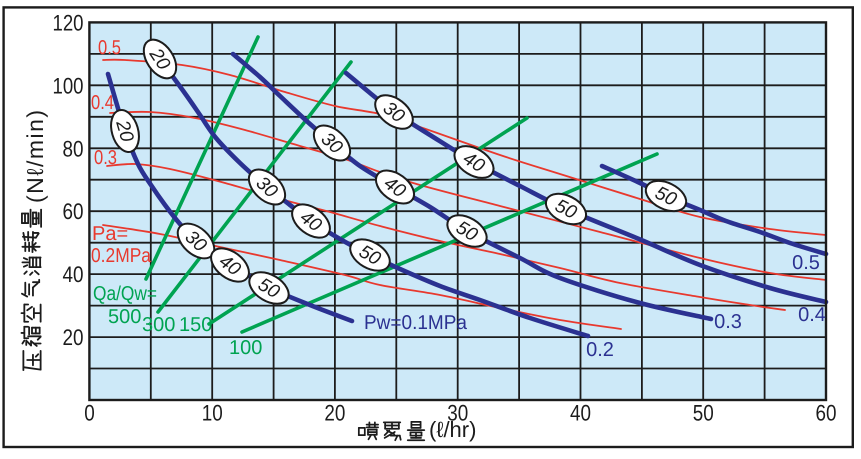  What do you see at coordinates (73, 148) in the screenshot?
I see `svg-text: 80` at bounding box center [73, 148].